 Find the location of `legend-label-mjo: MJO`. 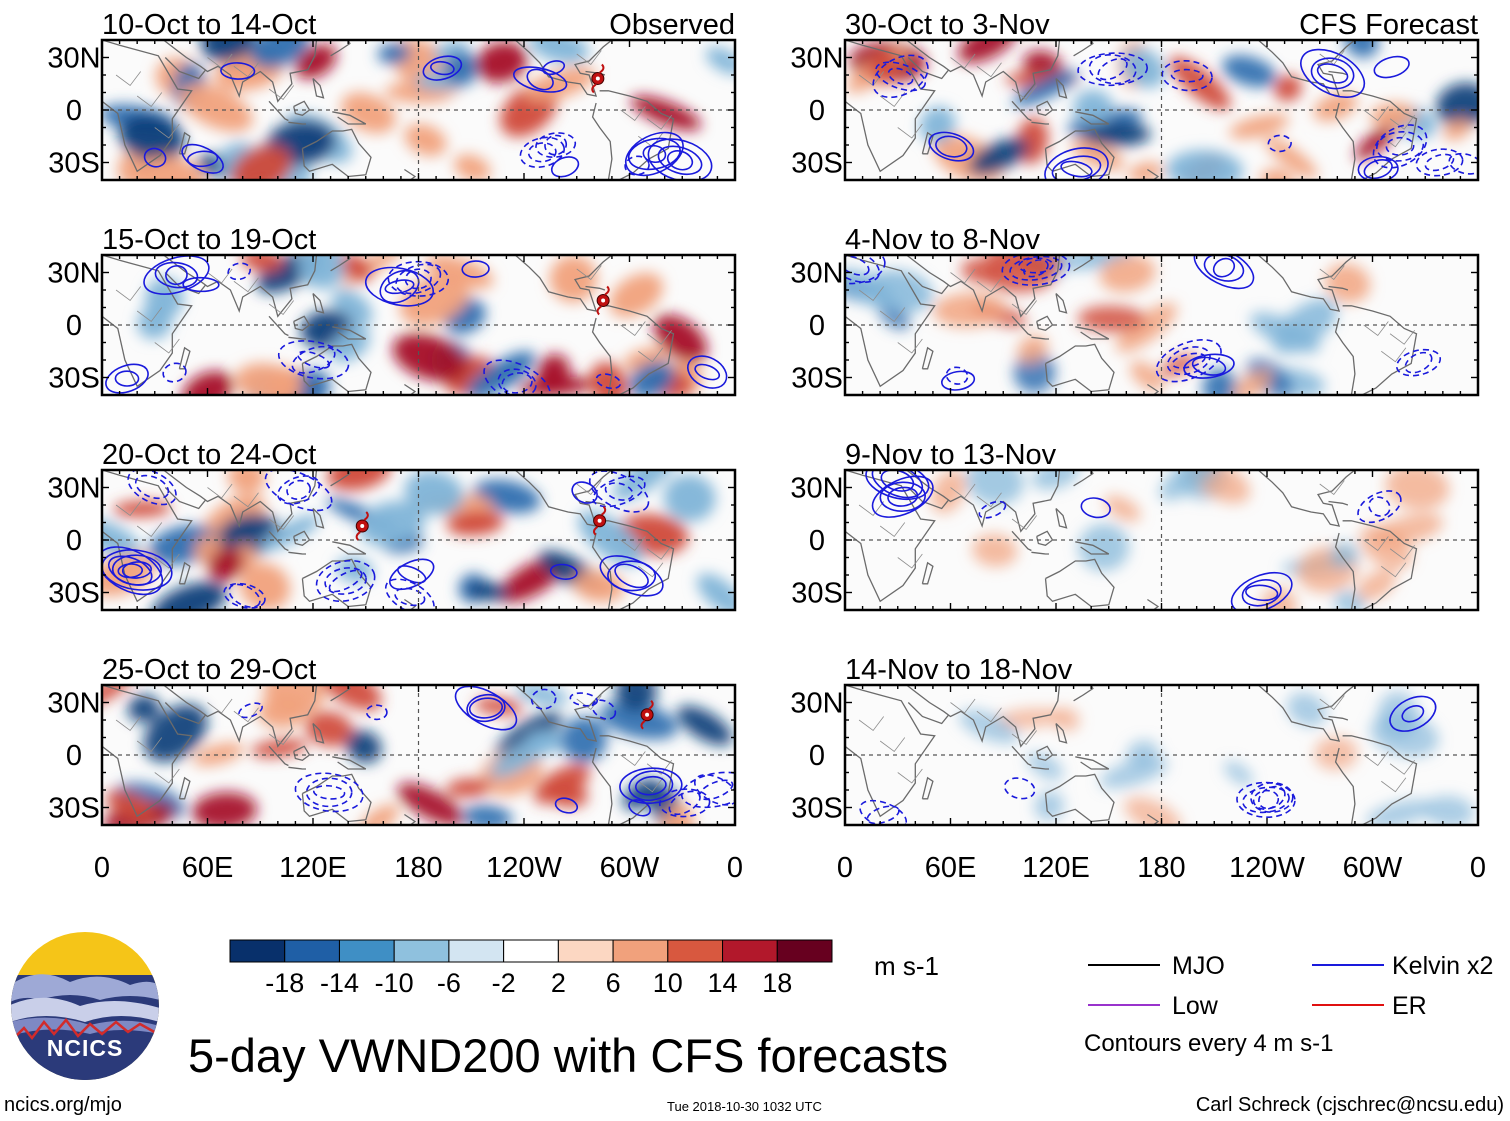

legend-label-mjo: MJO is located at coordinates (1198, 966).